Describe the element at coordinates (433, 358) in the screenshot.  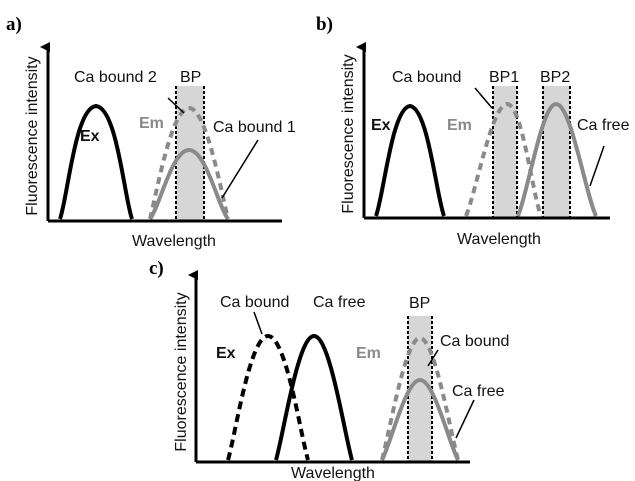
I see `leader-em-ca-bound` at that location.